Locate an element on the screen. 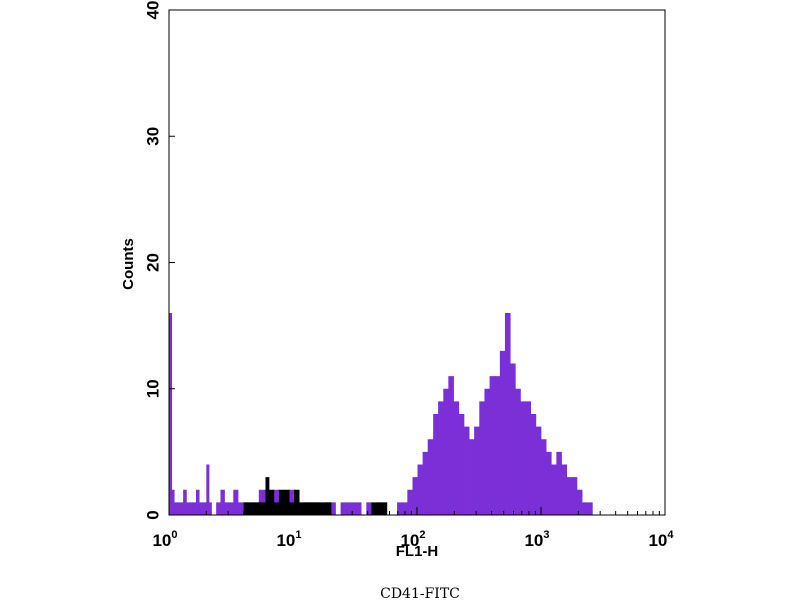  x-tick-label: 10¹ is located at coordinates (288, 539).